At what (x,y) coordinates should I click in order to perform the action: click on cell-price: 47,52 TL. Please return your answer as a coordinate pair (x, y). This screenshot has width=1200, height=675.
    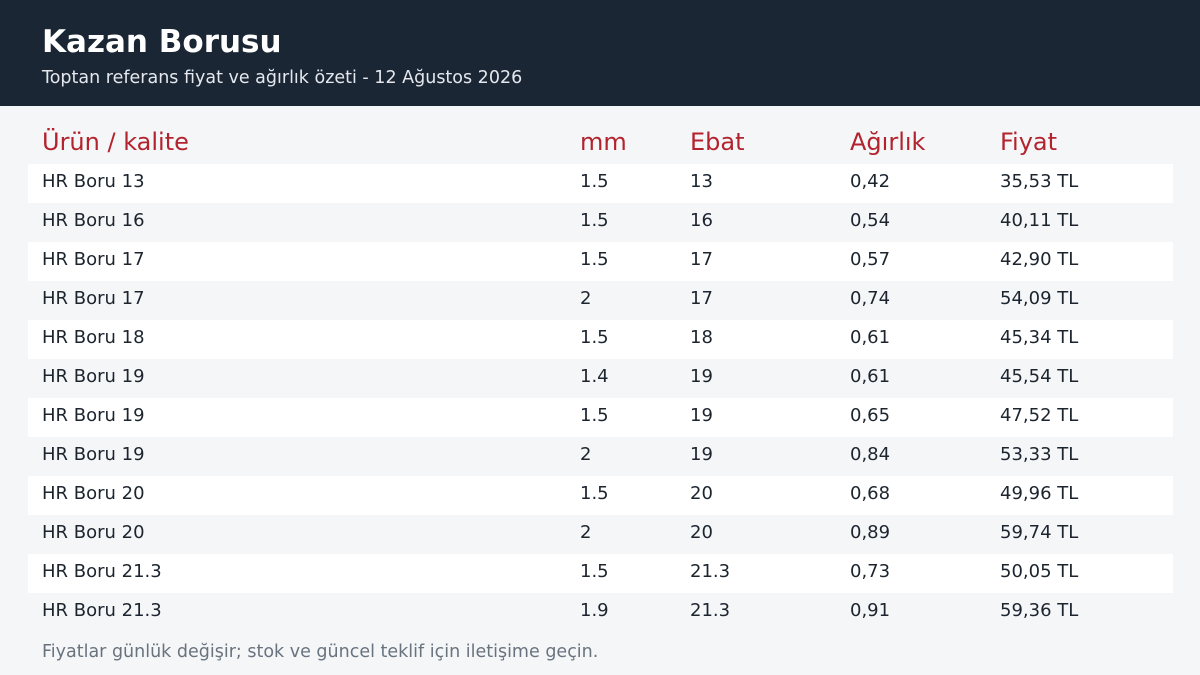
    Looking at the image, I should click on (1039, 415).